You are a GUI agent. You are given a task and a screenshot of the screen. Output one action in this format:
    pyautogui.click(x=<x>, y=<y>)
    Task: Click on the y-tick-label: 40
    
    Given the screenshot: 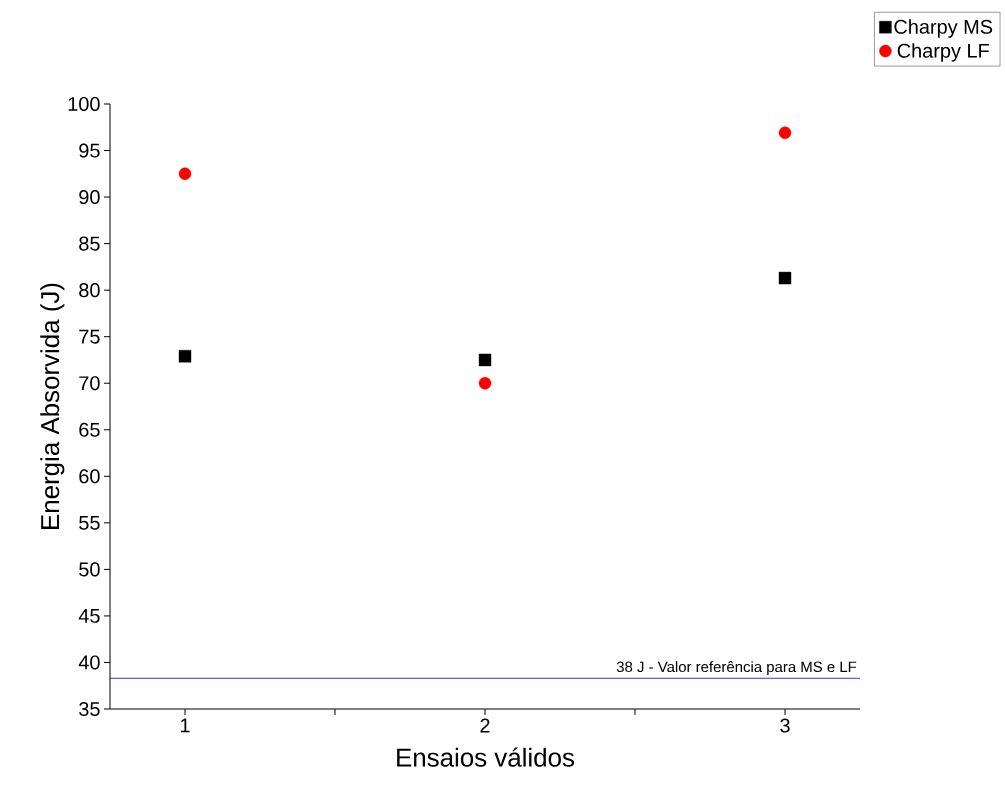 What is the action you would take?
    pyautogui.click(x=89, y=662)
    